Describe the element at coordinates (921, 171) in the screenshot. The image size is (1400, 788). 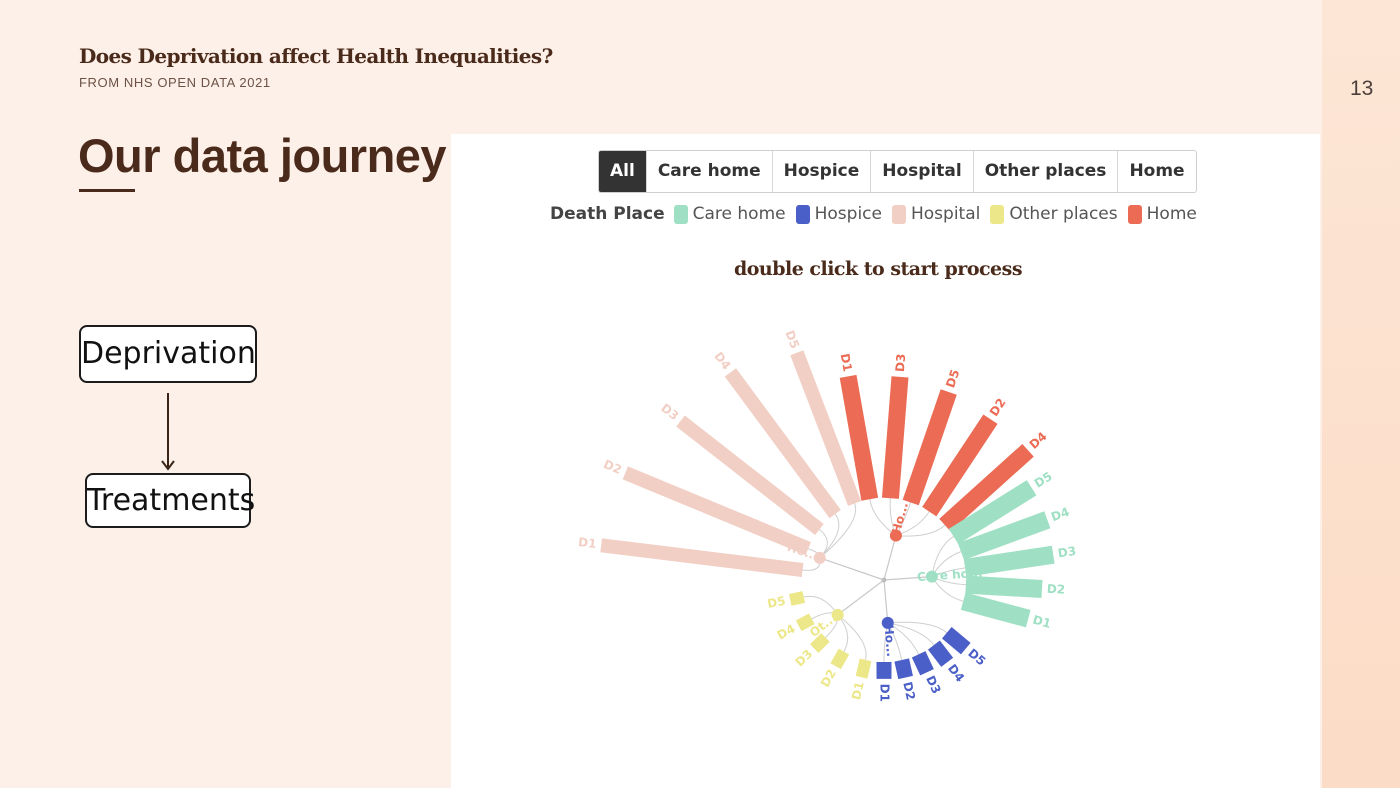
I see `tab-hospital: Hospital` at that location.